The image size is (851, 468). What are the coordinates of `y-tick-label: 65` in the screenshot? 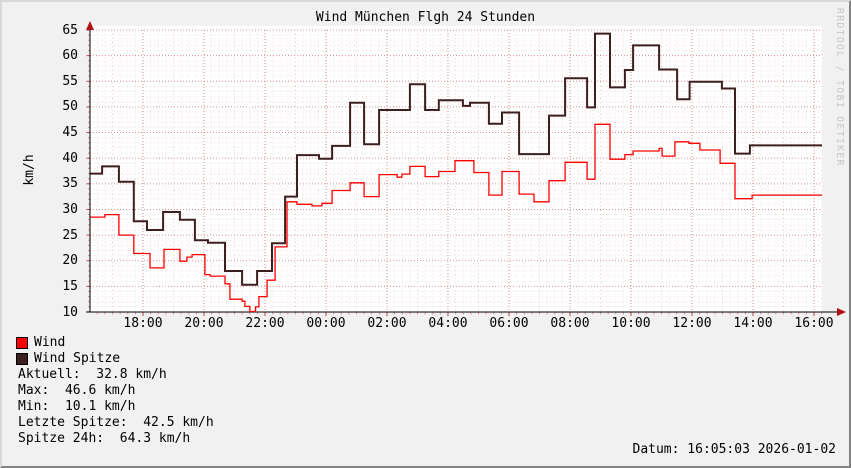 It's located at (70, 30).